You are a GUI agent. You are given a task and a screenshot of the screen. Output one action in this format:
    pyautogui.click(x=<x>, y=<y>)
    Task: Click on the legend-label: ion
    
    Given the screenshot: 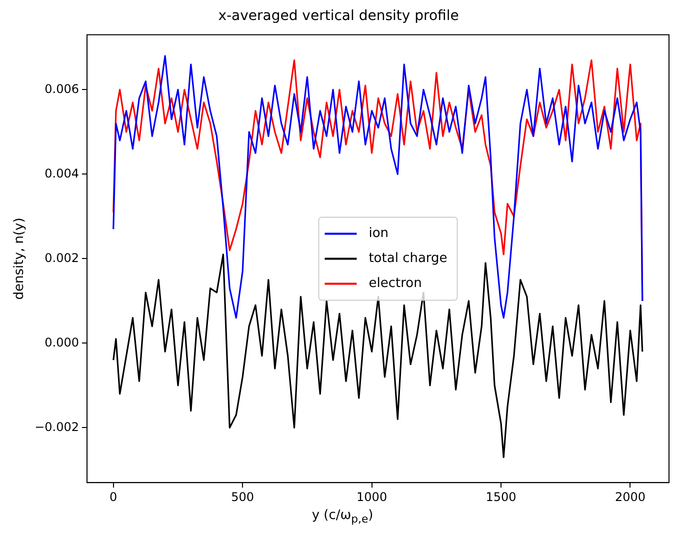 What is the action you would take?
    pyautogui.click(x=378, y=234)
    